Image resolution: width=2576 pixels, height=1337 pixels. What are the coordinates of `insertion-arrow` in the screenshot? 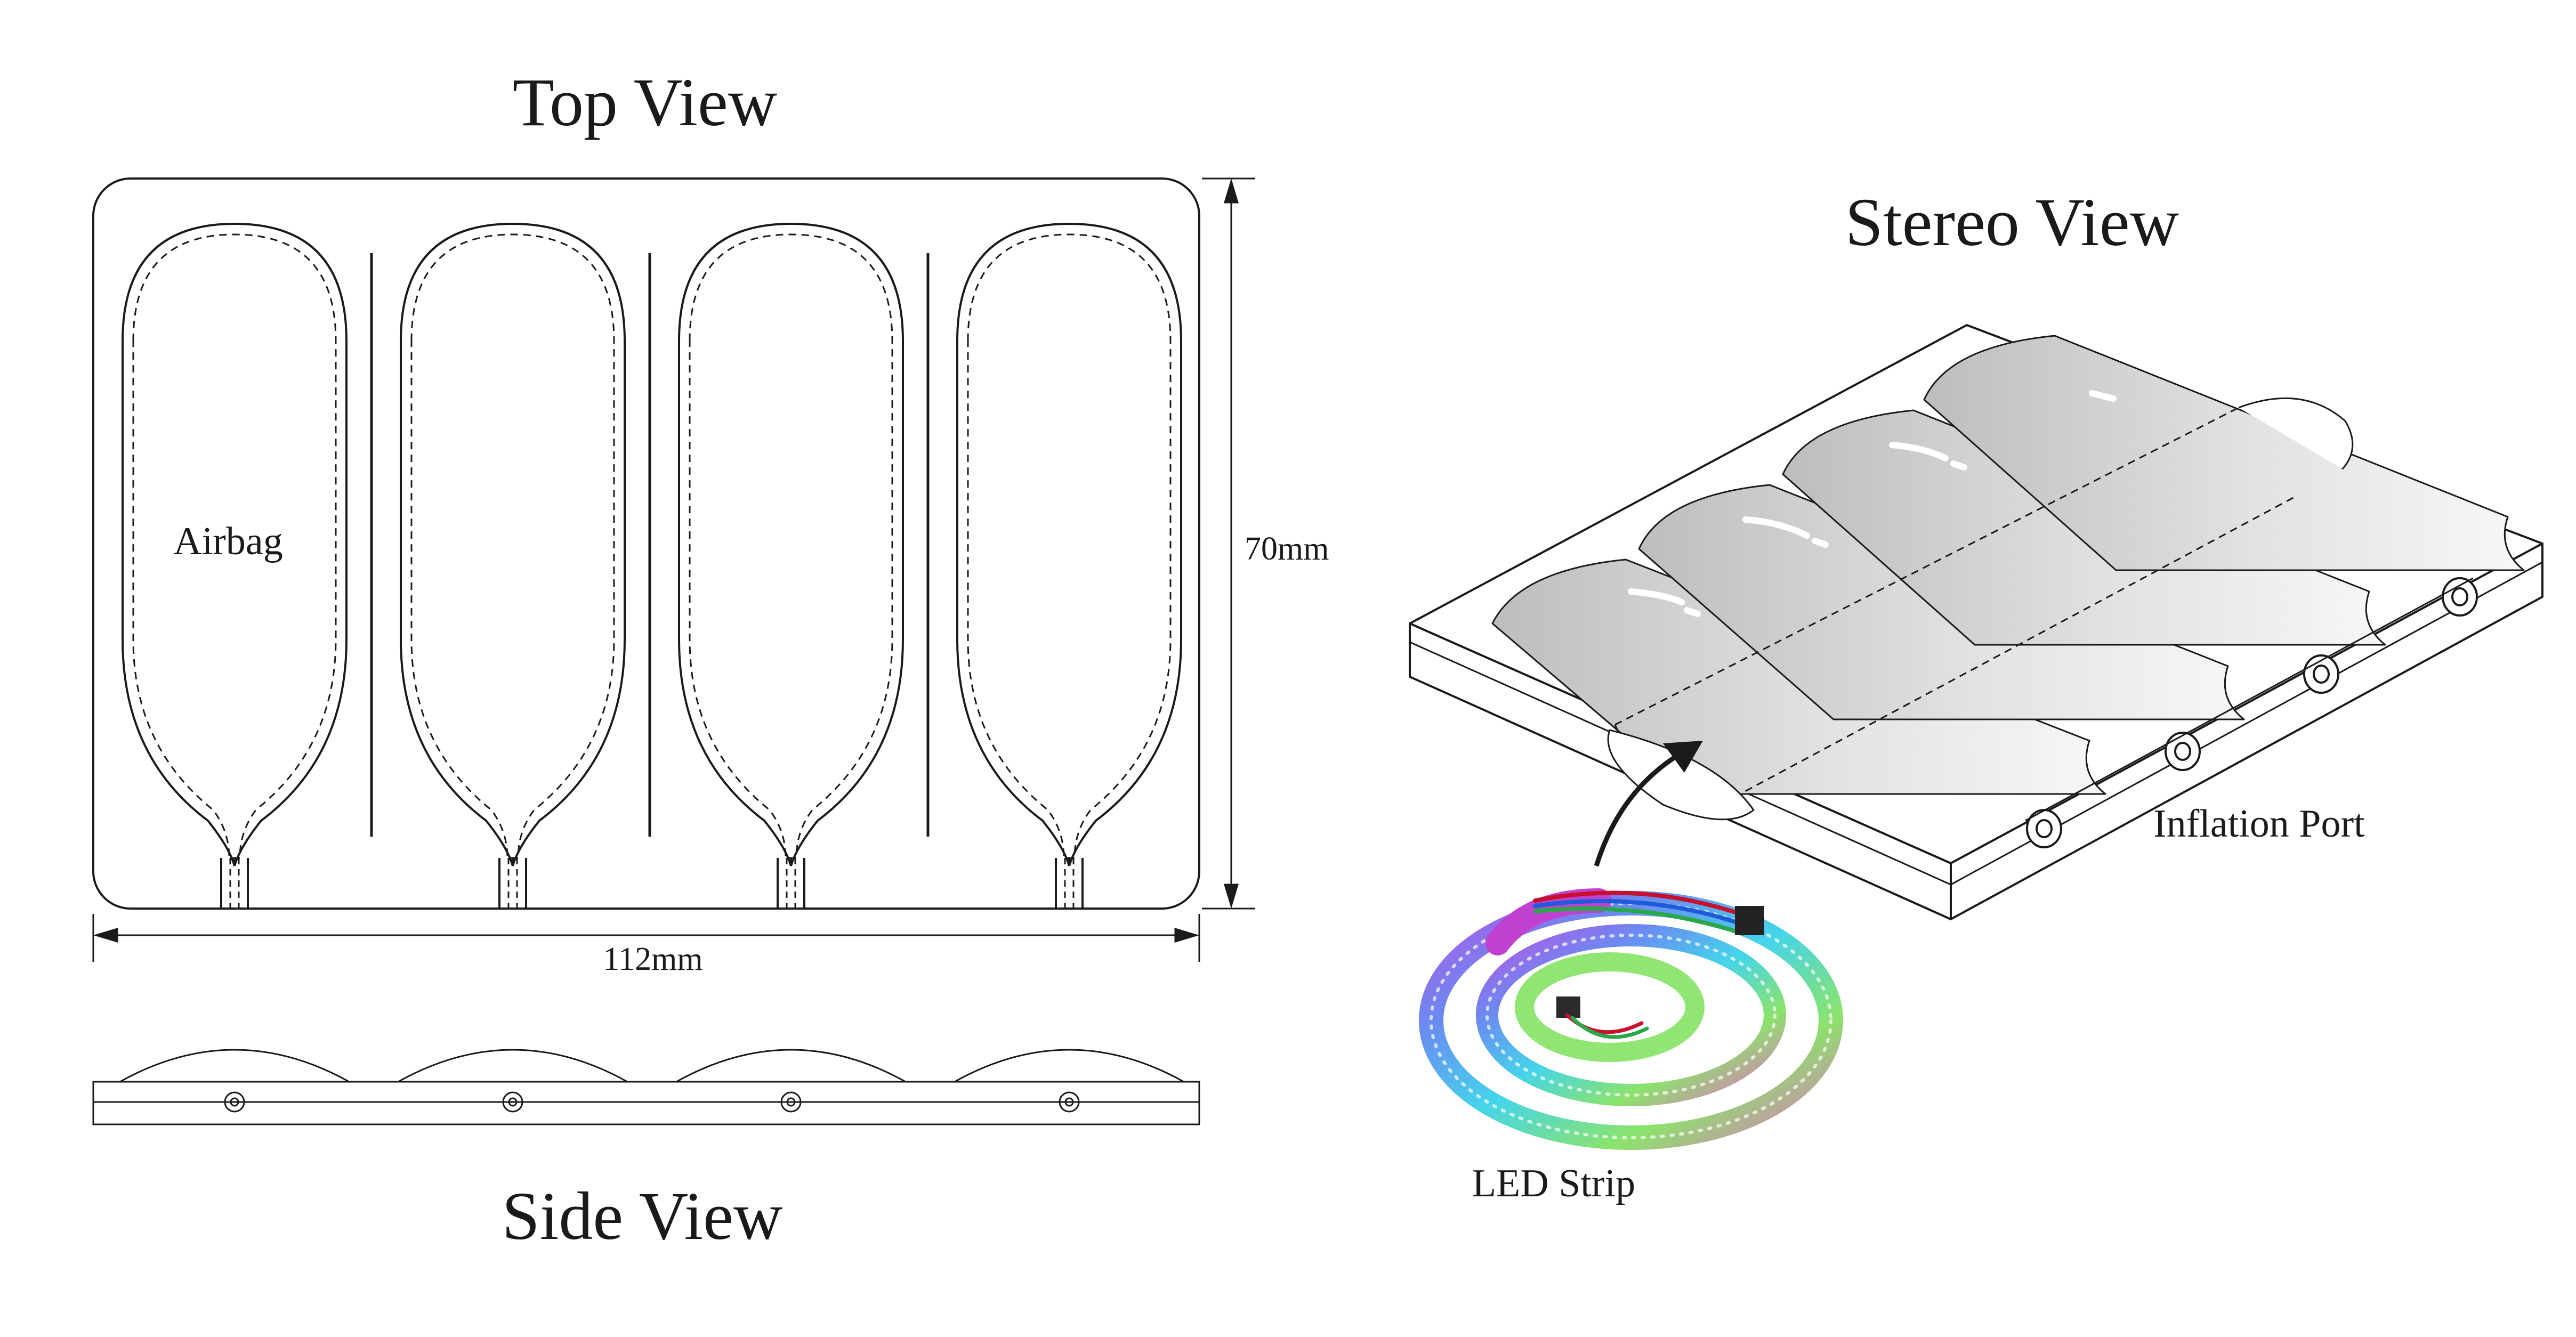 It's located at (1640, 808).